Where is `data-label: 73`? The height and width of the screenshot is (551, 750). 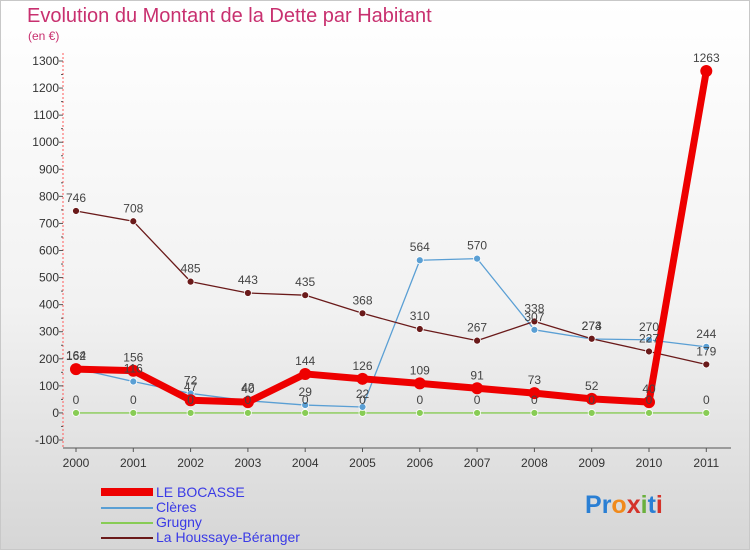
data-label: 73 is located at coordinates (535, 380).